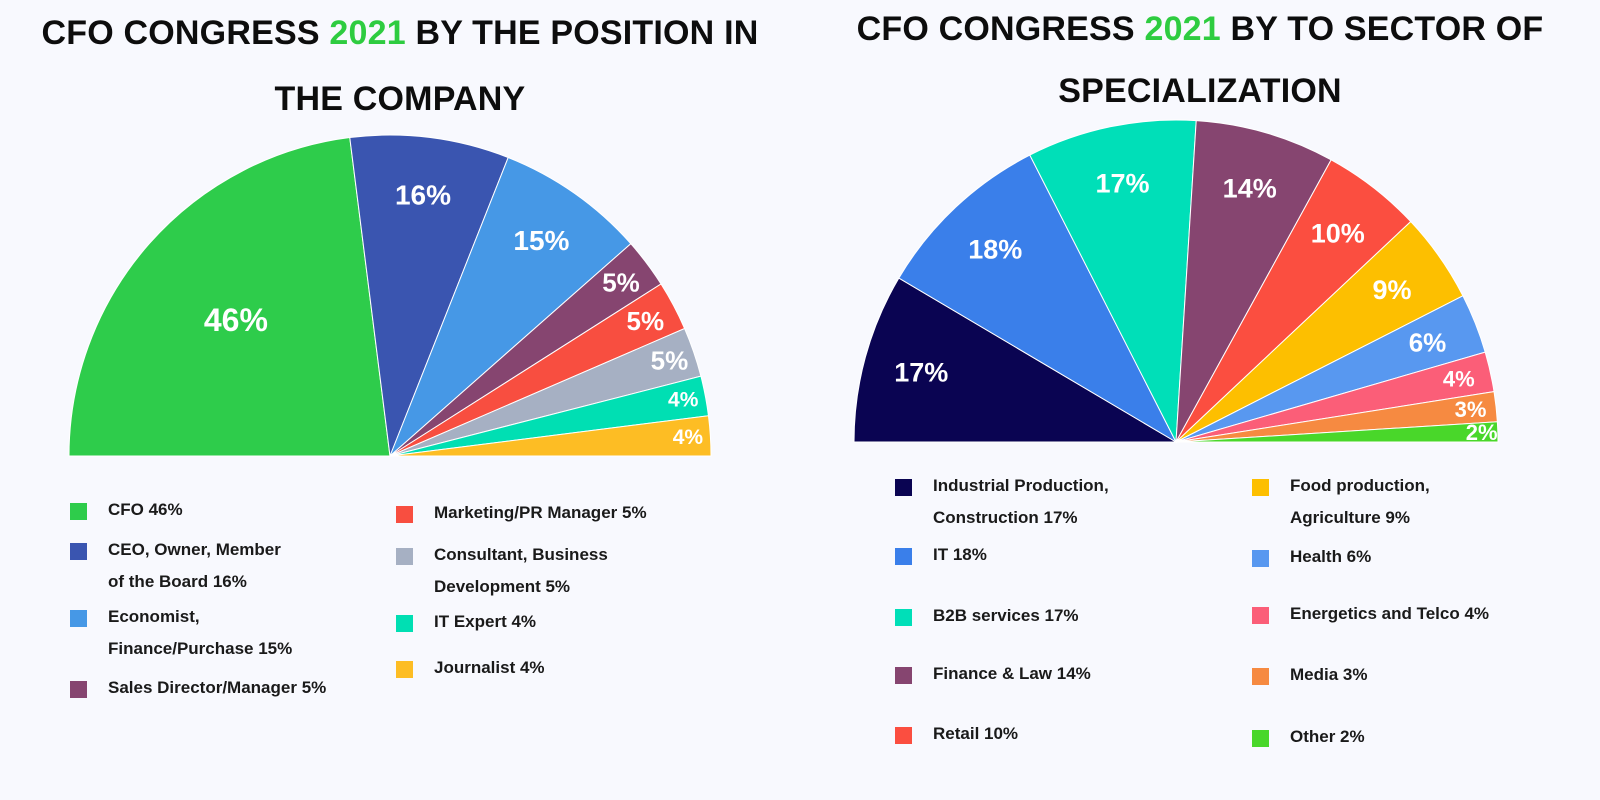 This screenshot has width=1600, height=800. Describe the element at coordinates (236, 320) in the screenshot. I see `slice-percent-label: 46%` at that location.